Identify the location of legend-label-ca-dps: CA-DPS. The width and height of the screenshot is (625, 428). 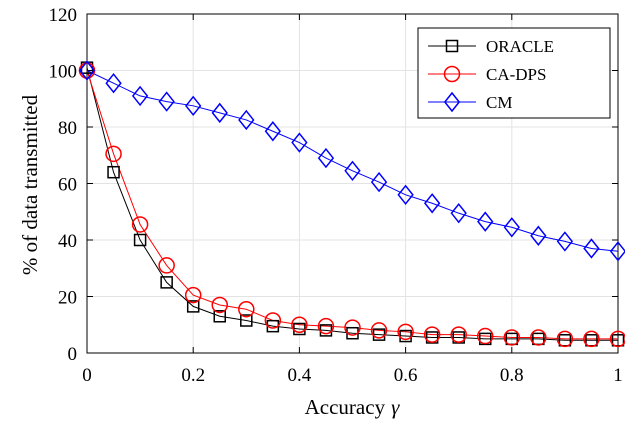
(516, 74).